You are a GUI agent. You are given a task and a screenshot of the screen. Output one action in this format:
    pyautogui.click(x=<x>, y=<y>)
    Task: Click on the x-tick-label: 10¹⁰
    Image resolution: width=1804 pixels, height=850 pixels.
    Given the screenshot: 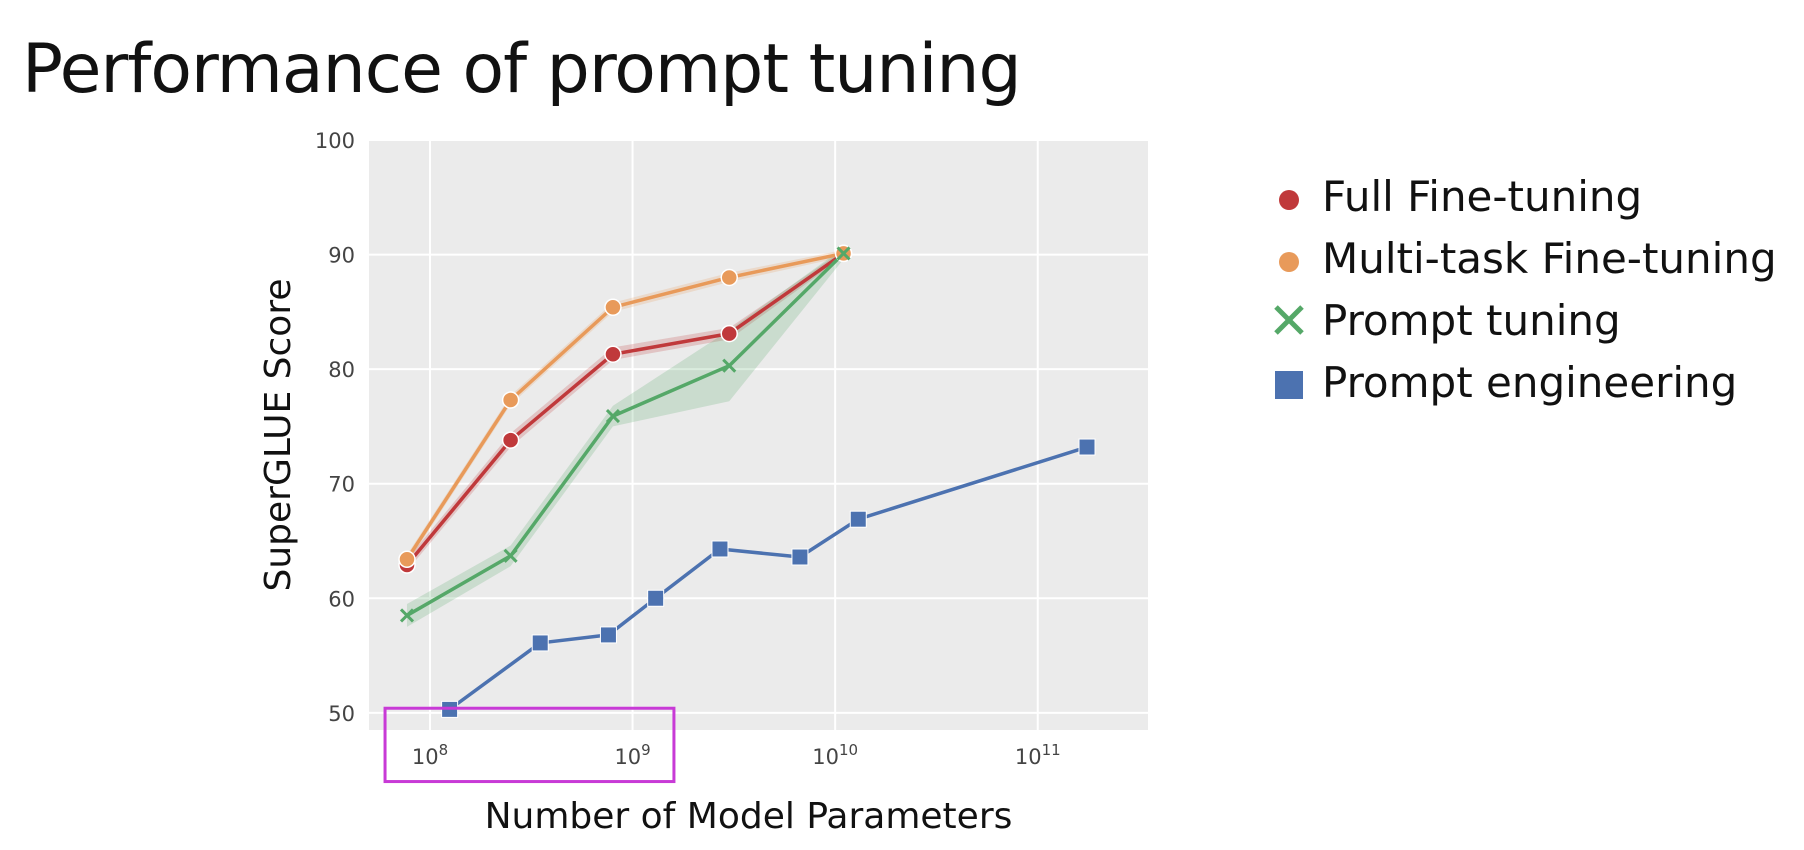 What is the action you would take?
    pyautogui.click(x=835, y=755)
    